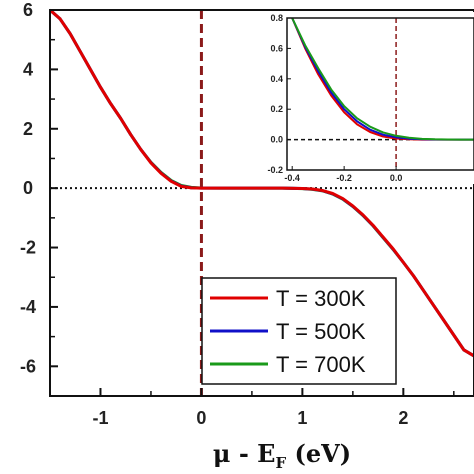 This screenshot has width=474, height=474. I want to click on inset-series-group, so click(382, 79).